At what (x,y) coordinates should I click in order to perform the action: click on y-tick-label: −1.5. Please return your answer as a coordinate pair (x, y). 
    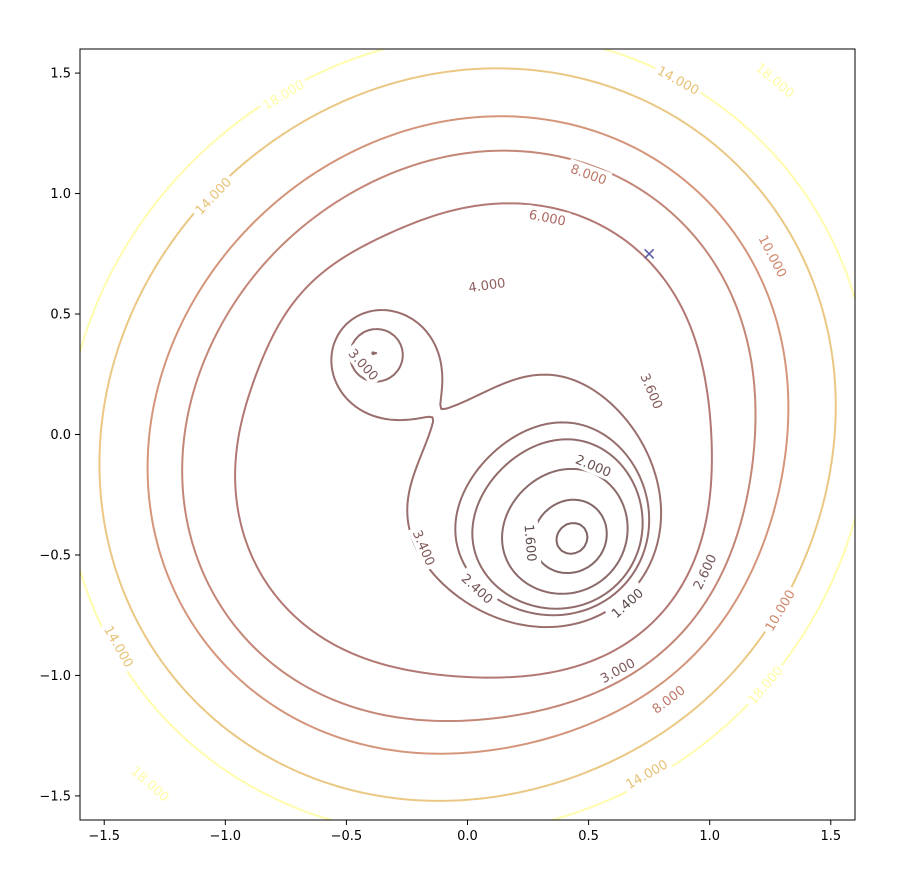
    Looking at the image, I should click on (55, 796).